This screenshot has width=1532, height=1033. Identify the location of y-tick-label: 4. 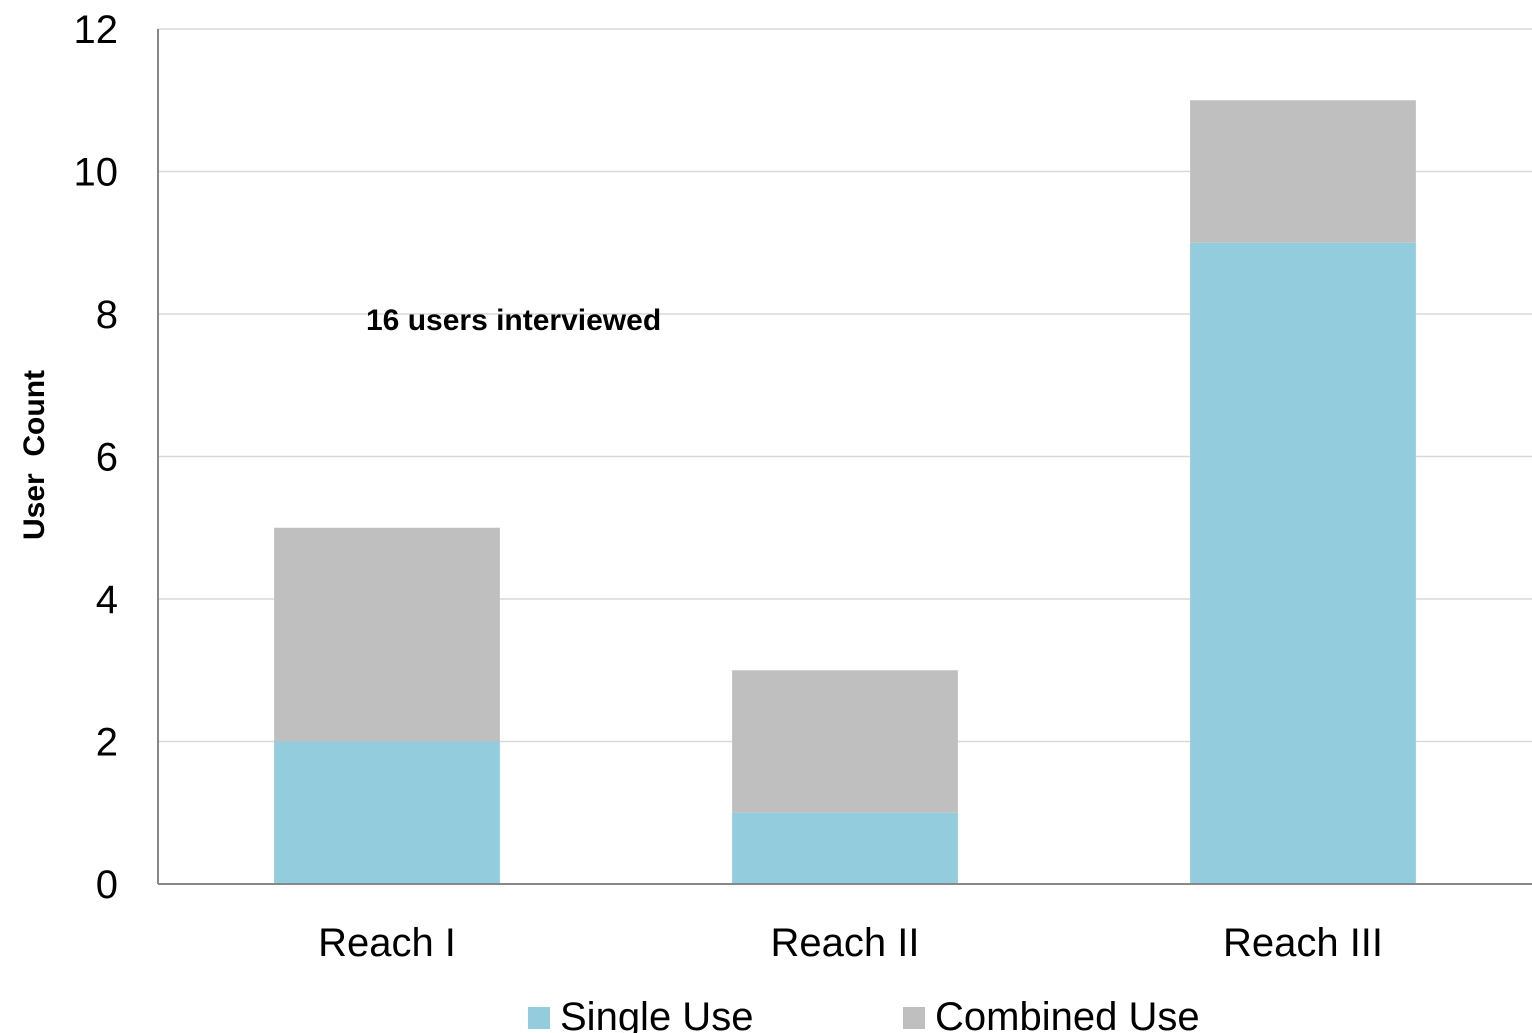
(107, 600).